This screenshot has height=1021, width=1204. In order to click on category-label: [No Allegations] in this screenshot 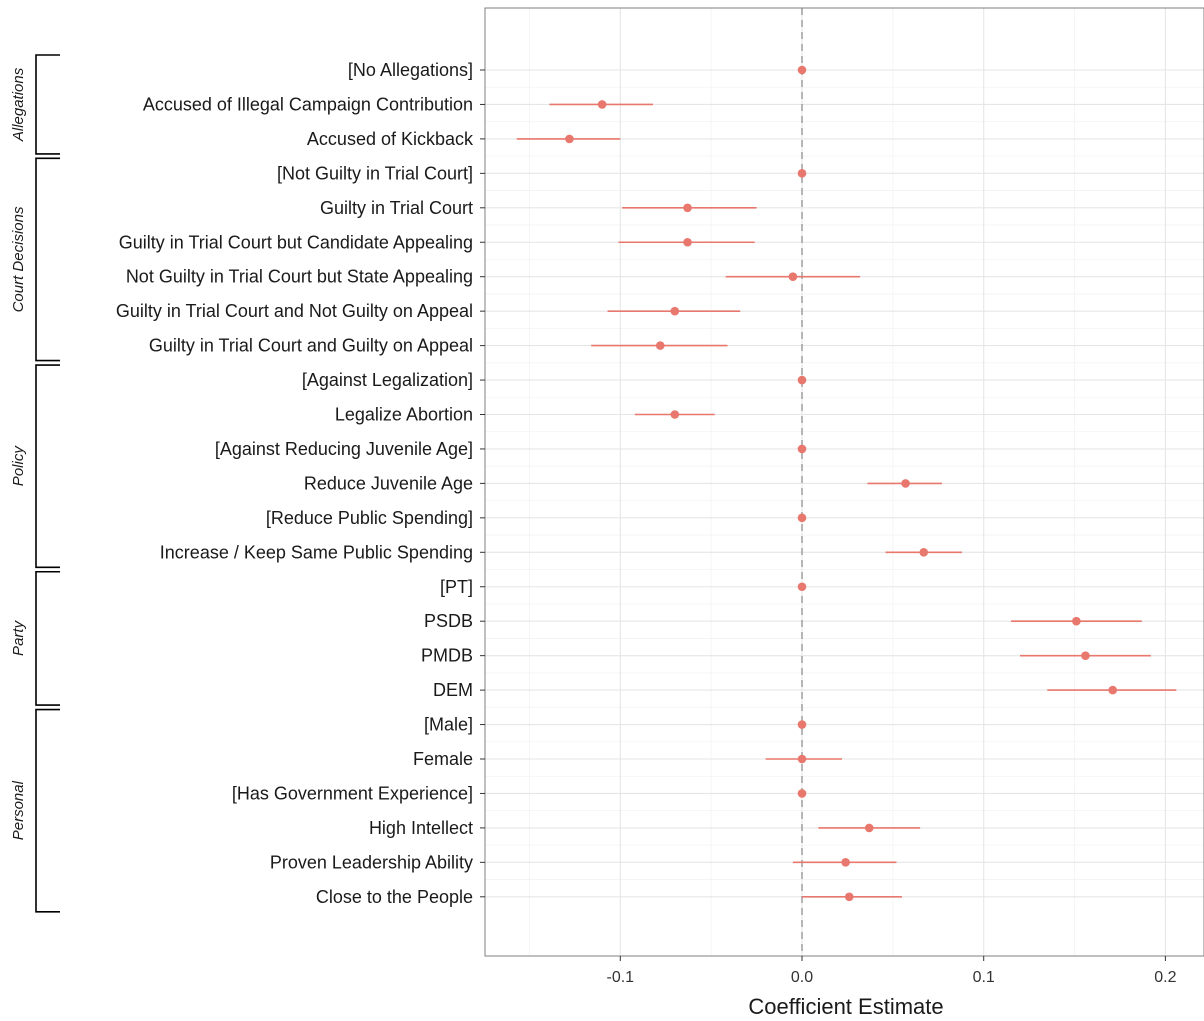, I will do `click(410, 70)`.